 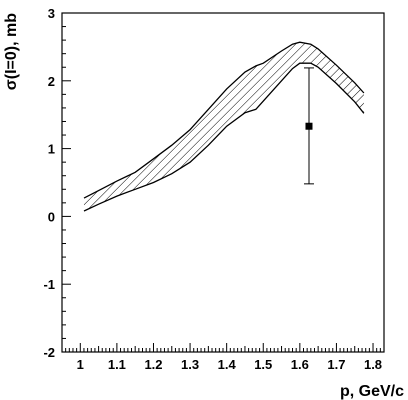 I want to click on data-point-marker, so click(x=309, y=126).